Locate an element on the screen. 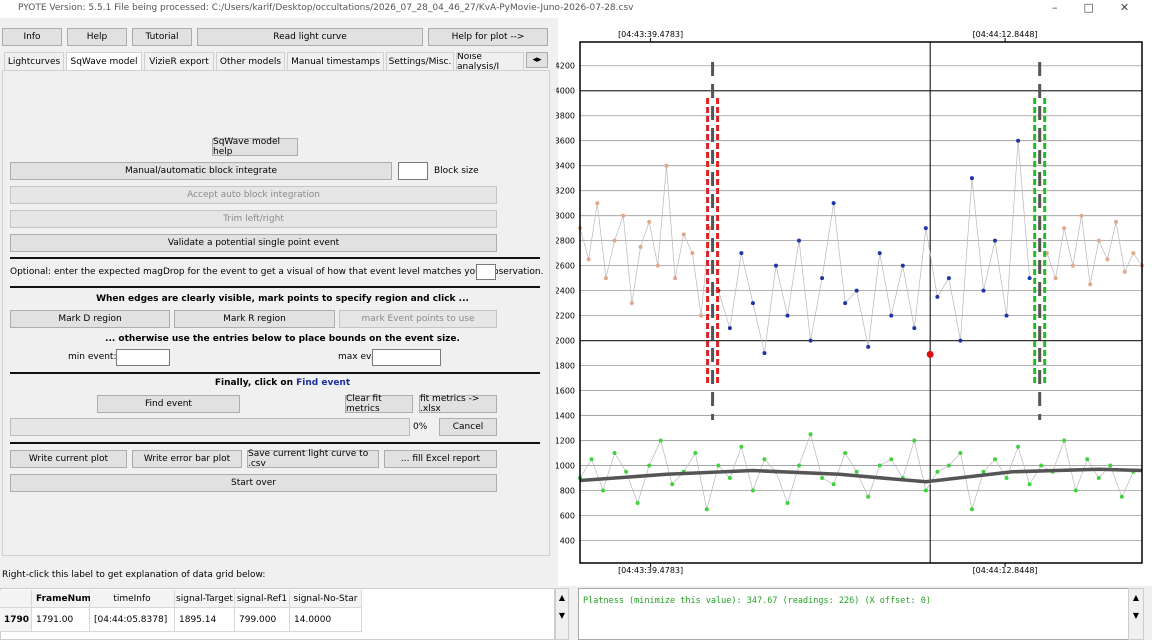 The image size is (1152, 640). mark-event-button: mark Event points to use is located at coordinates (418, 319).